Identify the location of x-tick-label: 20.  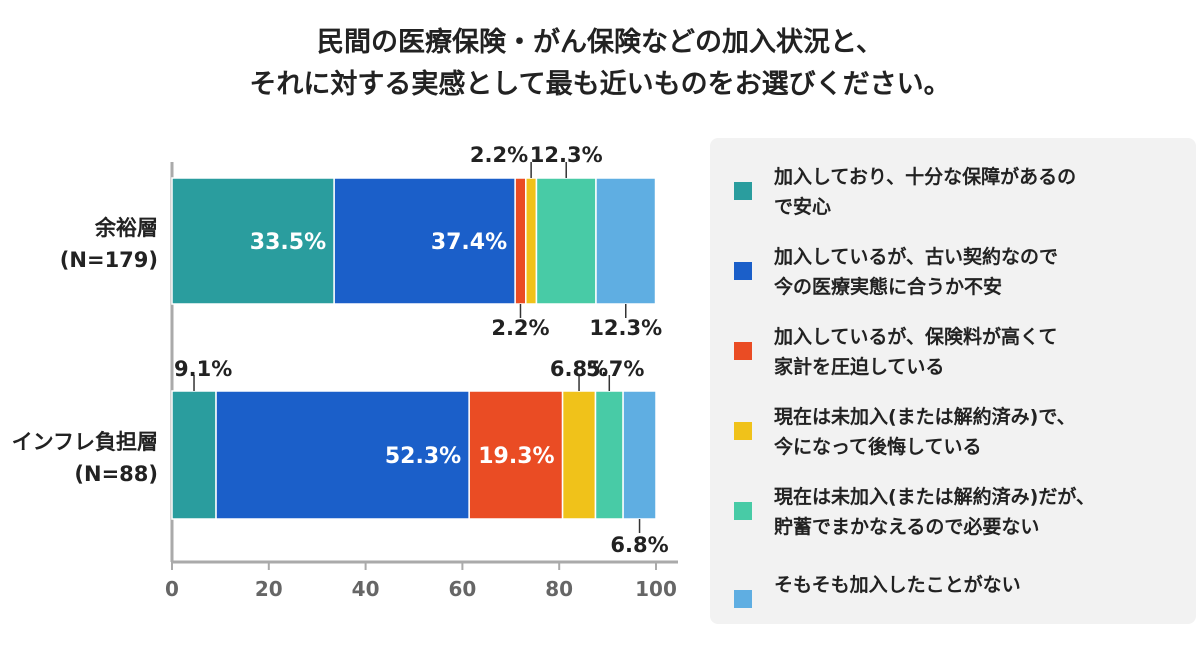
(269, 589).